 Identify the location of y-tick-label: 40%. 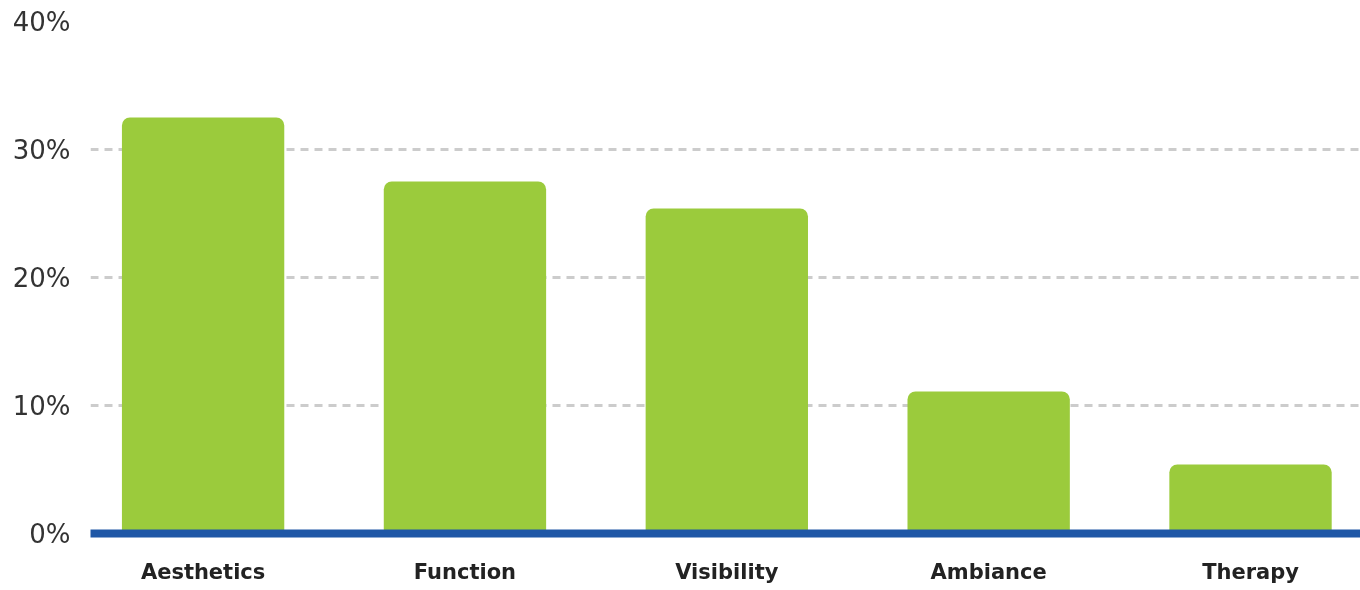
(41, 21).